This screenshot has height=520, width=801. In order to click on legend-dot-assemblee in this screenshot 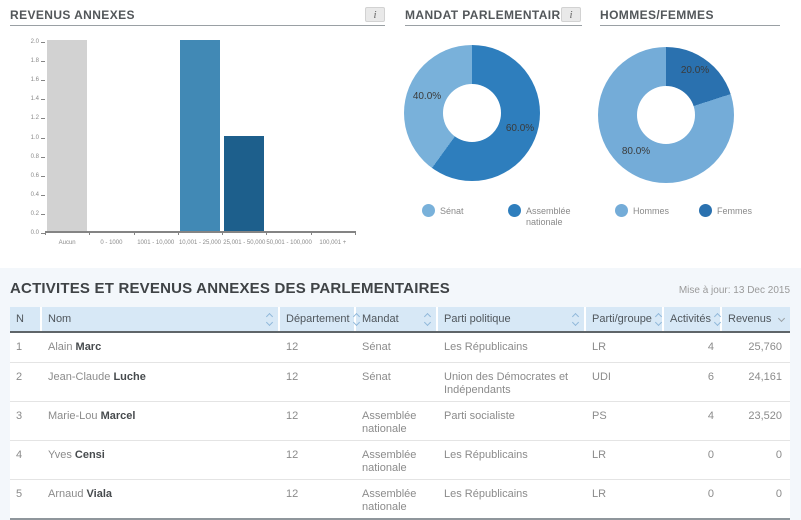, I will do `click(514, 210)`.